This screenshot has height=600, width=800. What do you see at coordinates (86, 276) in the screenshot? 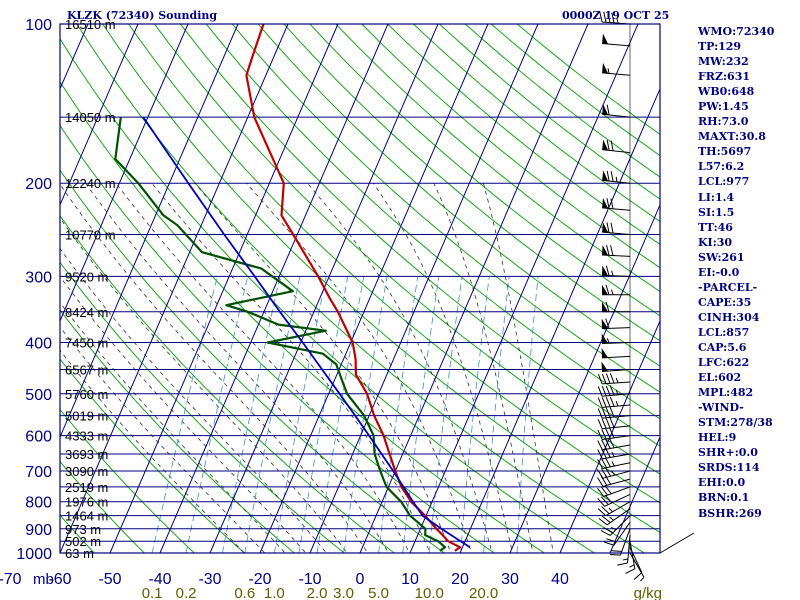
I see `height-label: 9520 m` at bounding box center [86, 276].